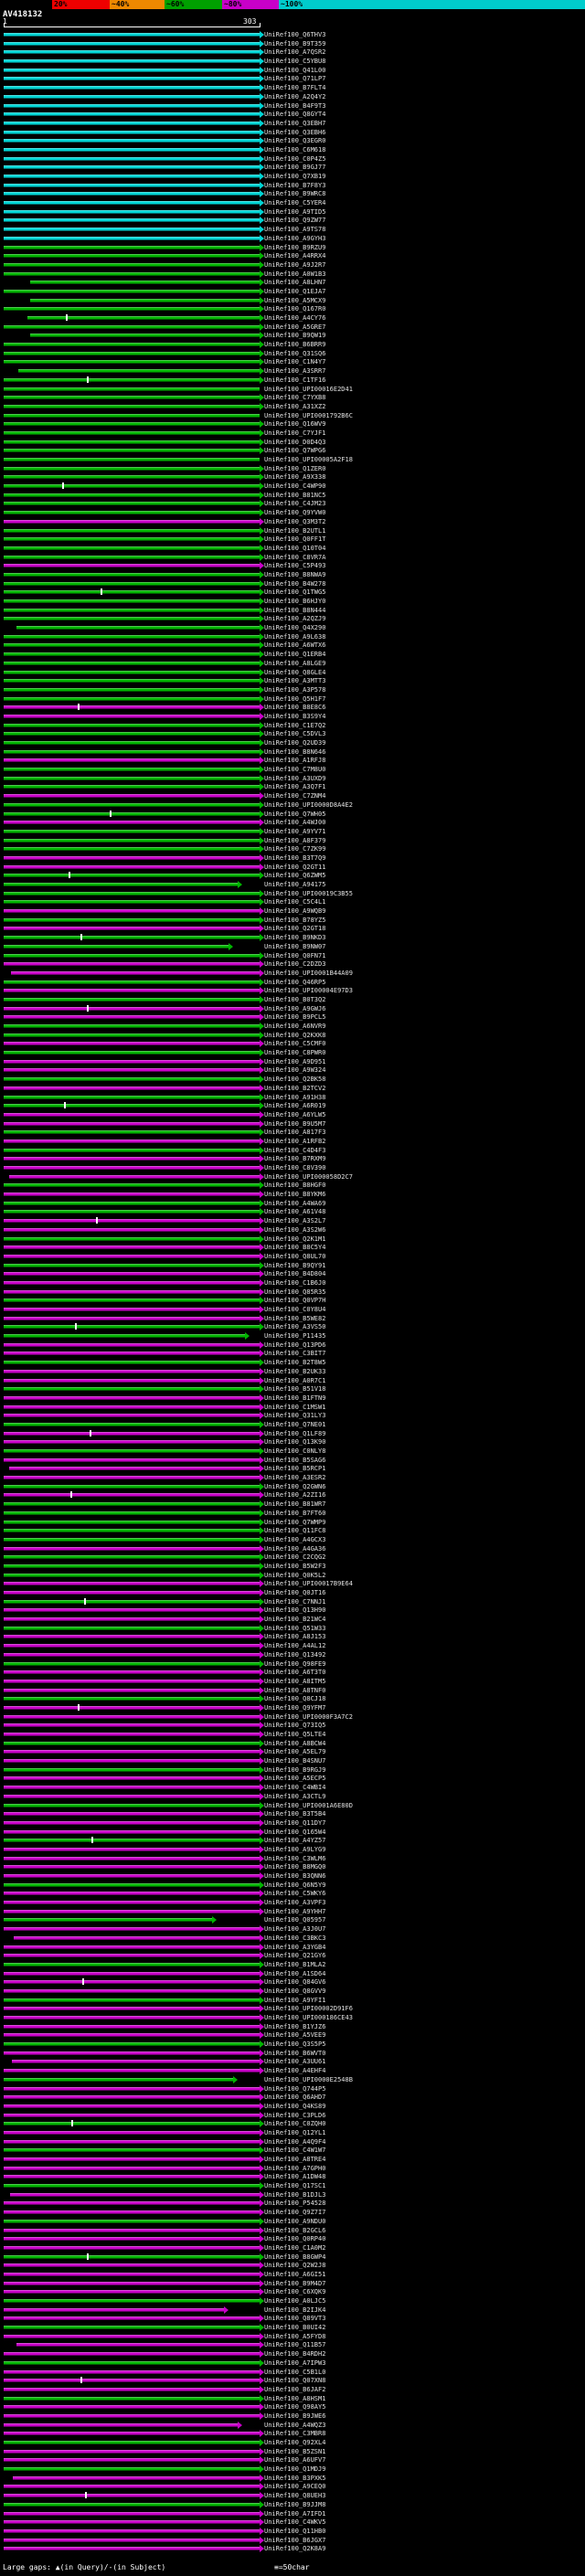 This screenshot has height=2576, width=585. I want to click on hit-label: UniRef100_C2DZD3, so click(295, 964).